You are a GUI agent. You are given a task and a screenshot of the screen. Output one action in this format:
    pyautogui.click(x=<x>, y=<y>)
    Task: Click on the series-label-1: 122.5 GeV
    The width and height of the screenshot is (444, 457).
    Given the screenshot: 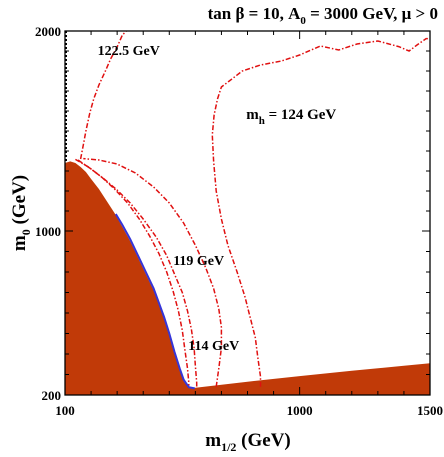 What is the action you would take?
    pyautogui.click(x=129, y=51)
    